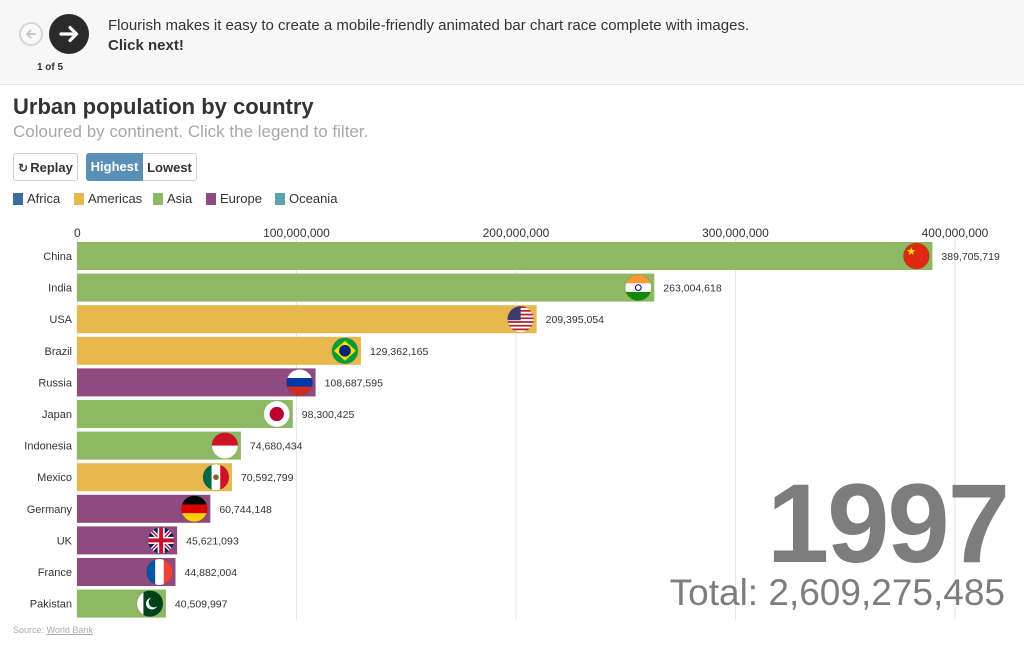 The height and width of the screenshot is (656, 1024). I want to click on mexico-flag-icon, so click(216, 477).